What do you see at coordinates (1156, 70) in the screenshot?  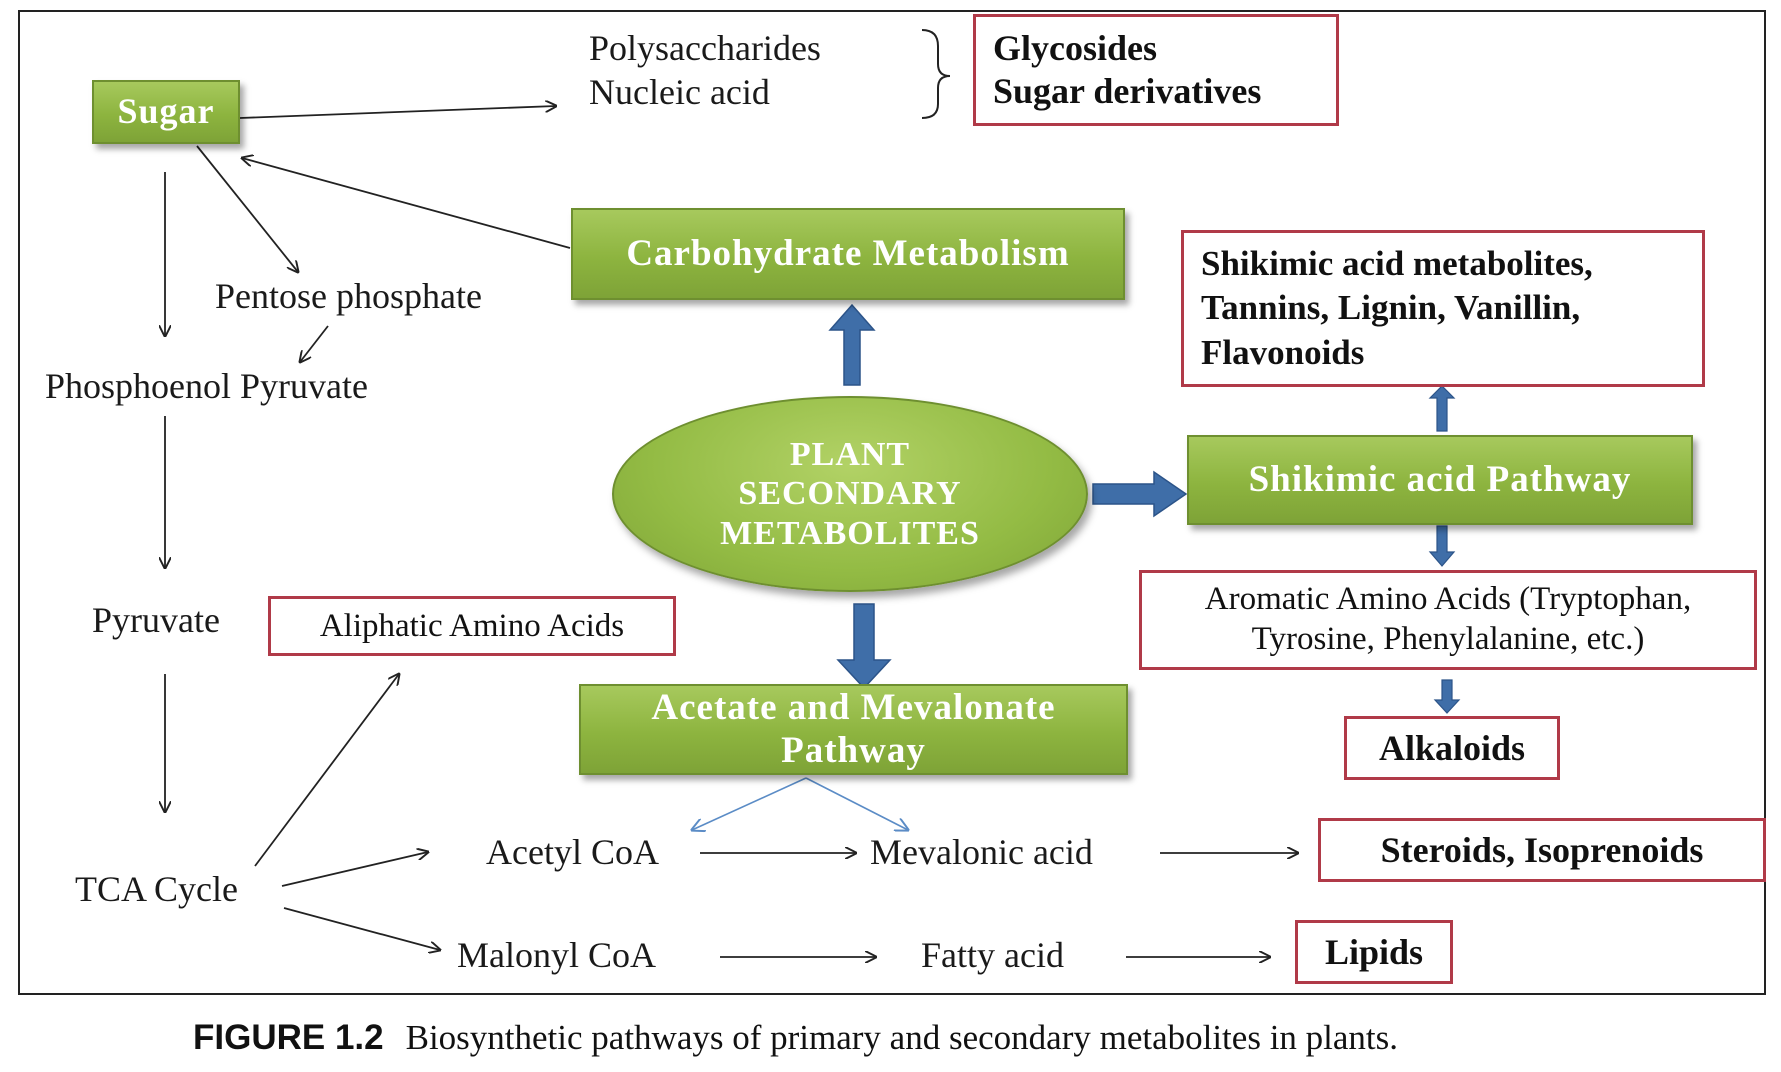 I see `glycosides-box: Glycosides Sugar derivatives` at bounding box center [1156, 70].